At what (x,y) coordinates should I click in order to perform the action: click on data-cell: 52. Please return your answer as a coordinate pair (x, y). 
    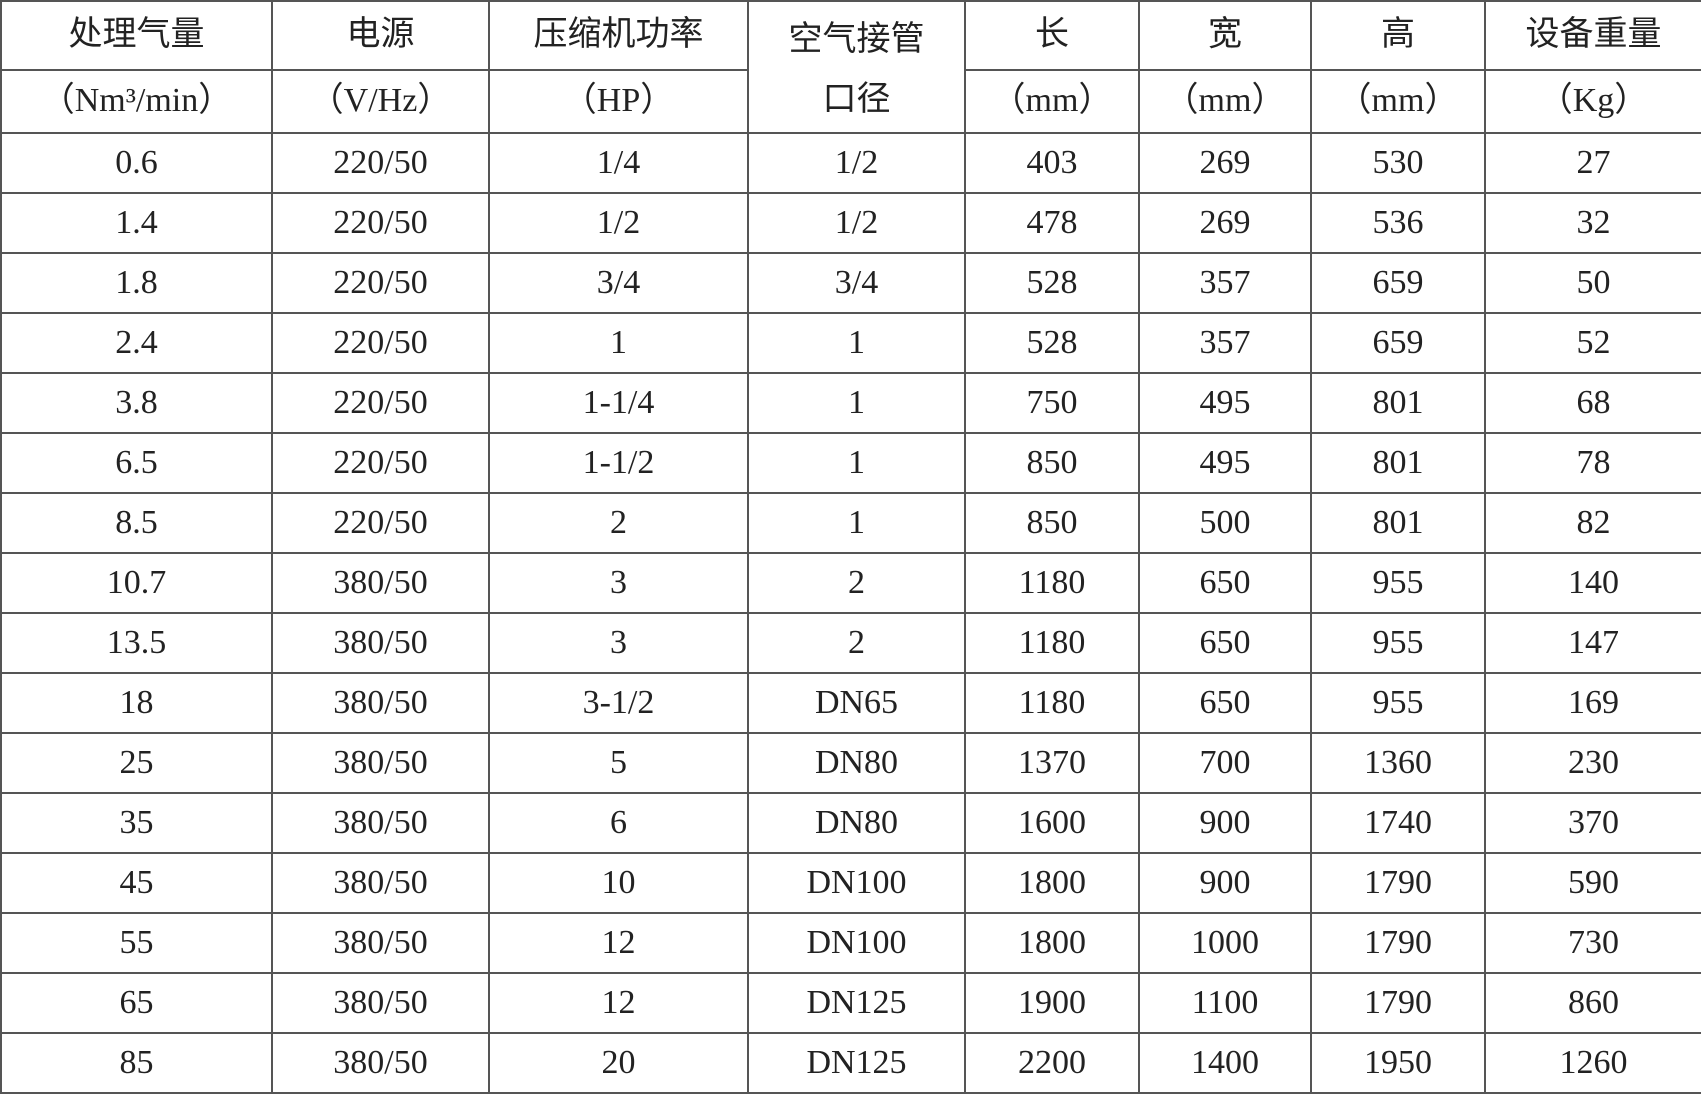
    Looking at the image, I should click on (1592, 343).